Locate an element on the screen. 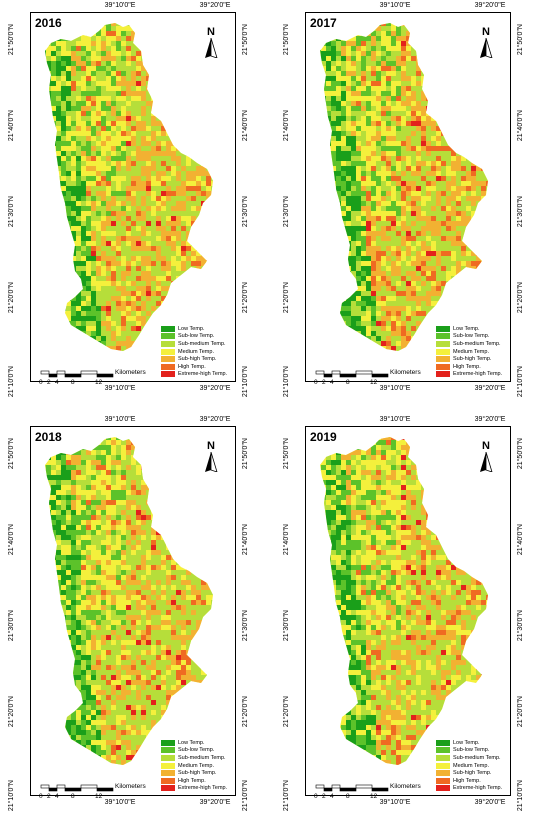  year-label: 2016 is located at coordinates (48, 23).